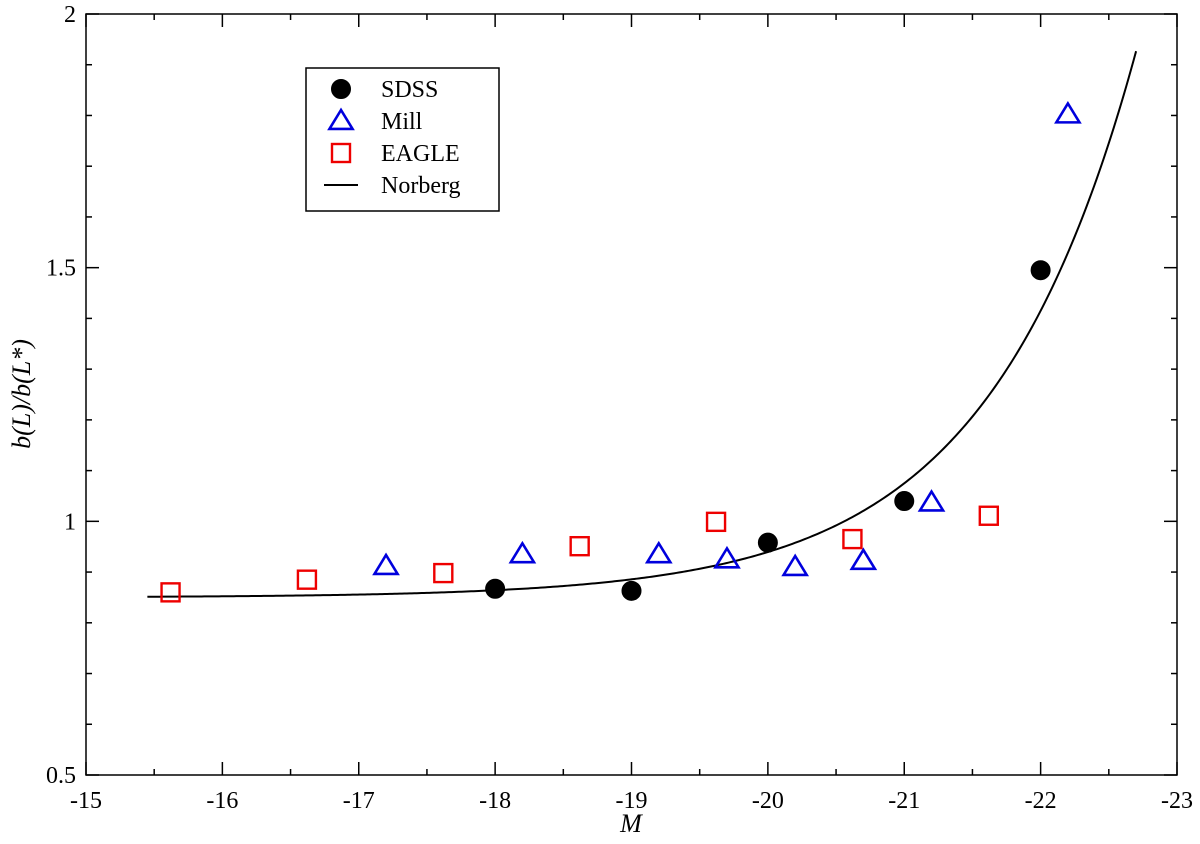 Image resolution: width=1200 pixels, height=844 pixels. I want to click on x-tick-label: -15, so click(86, 801).